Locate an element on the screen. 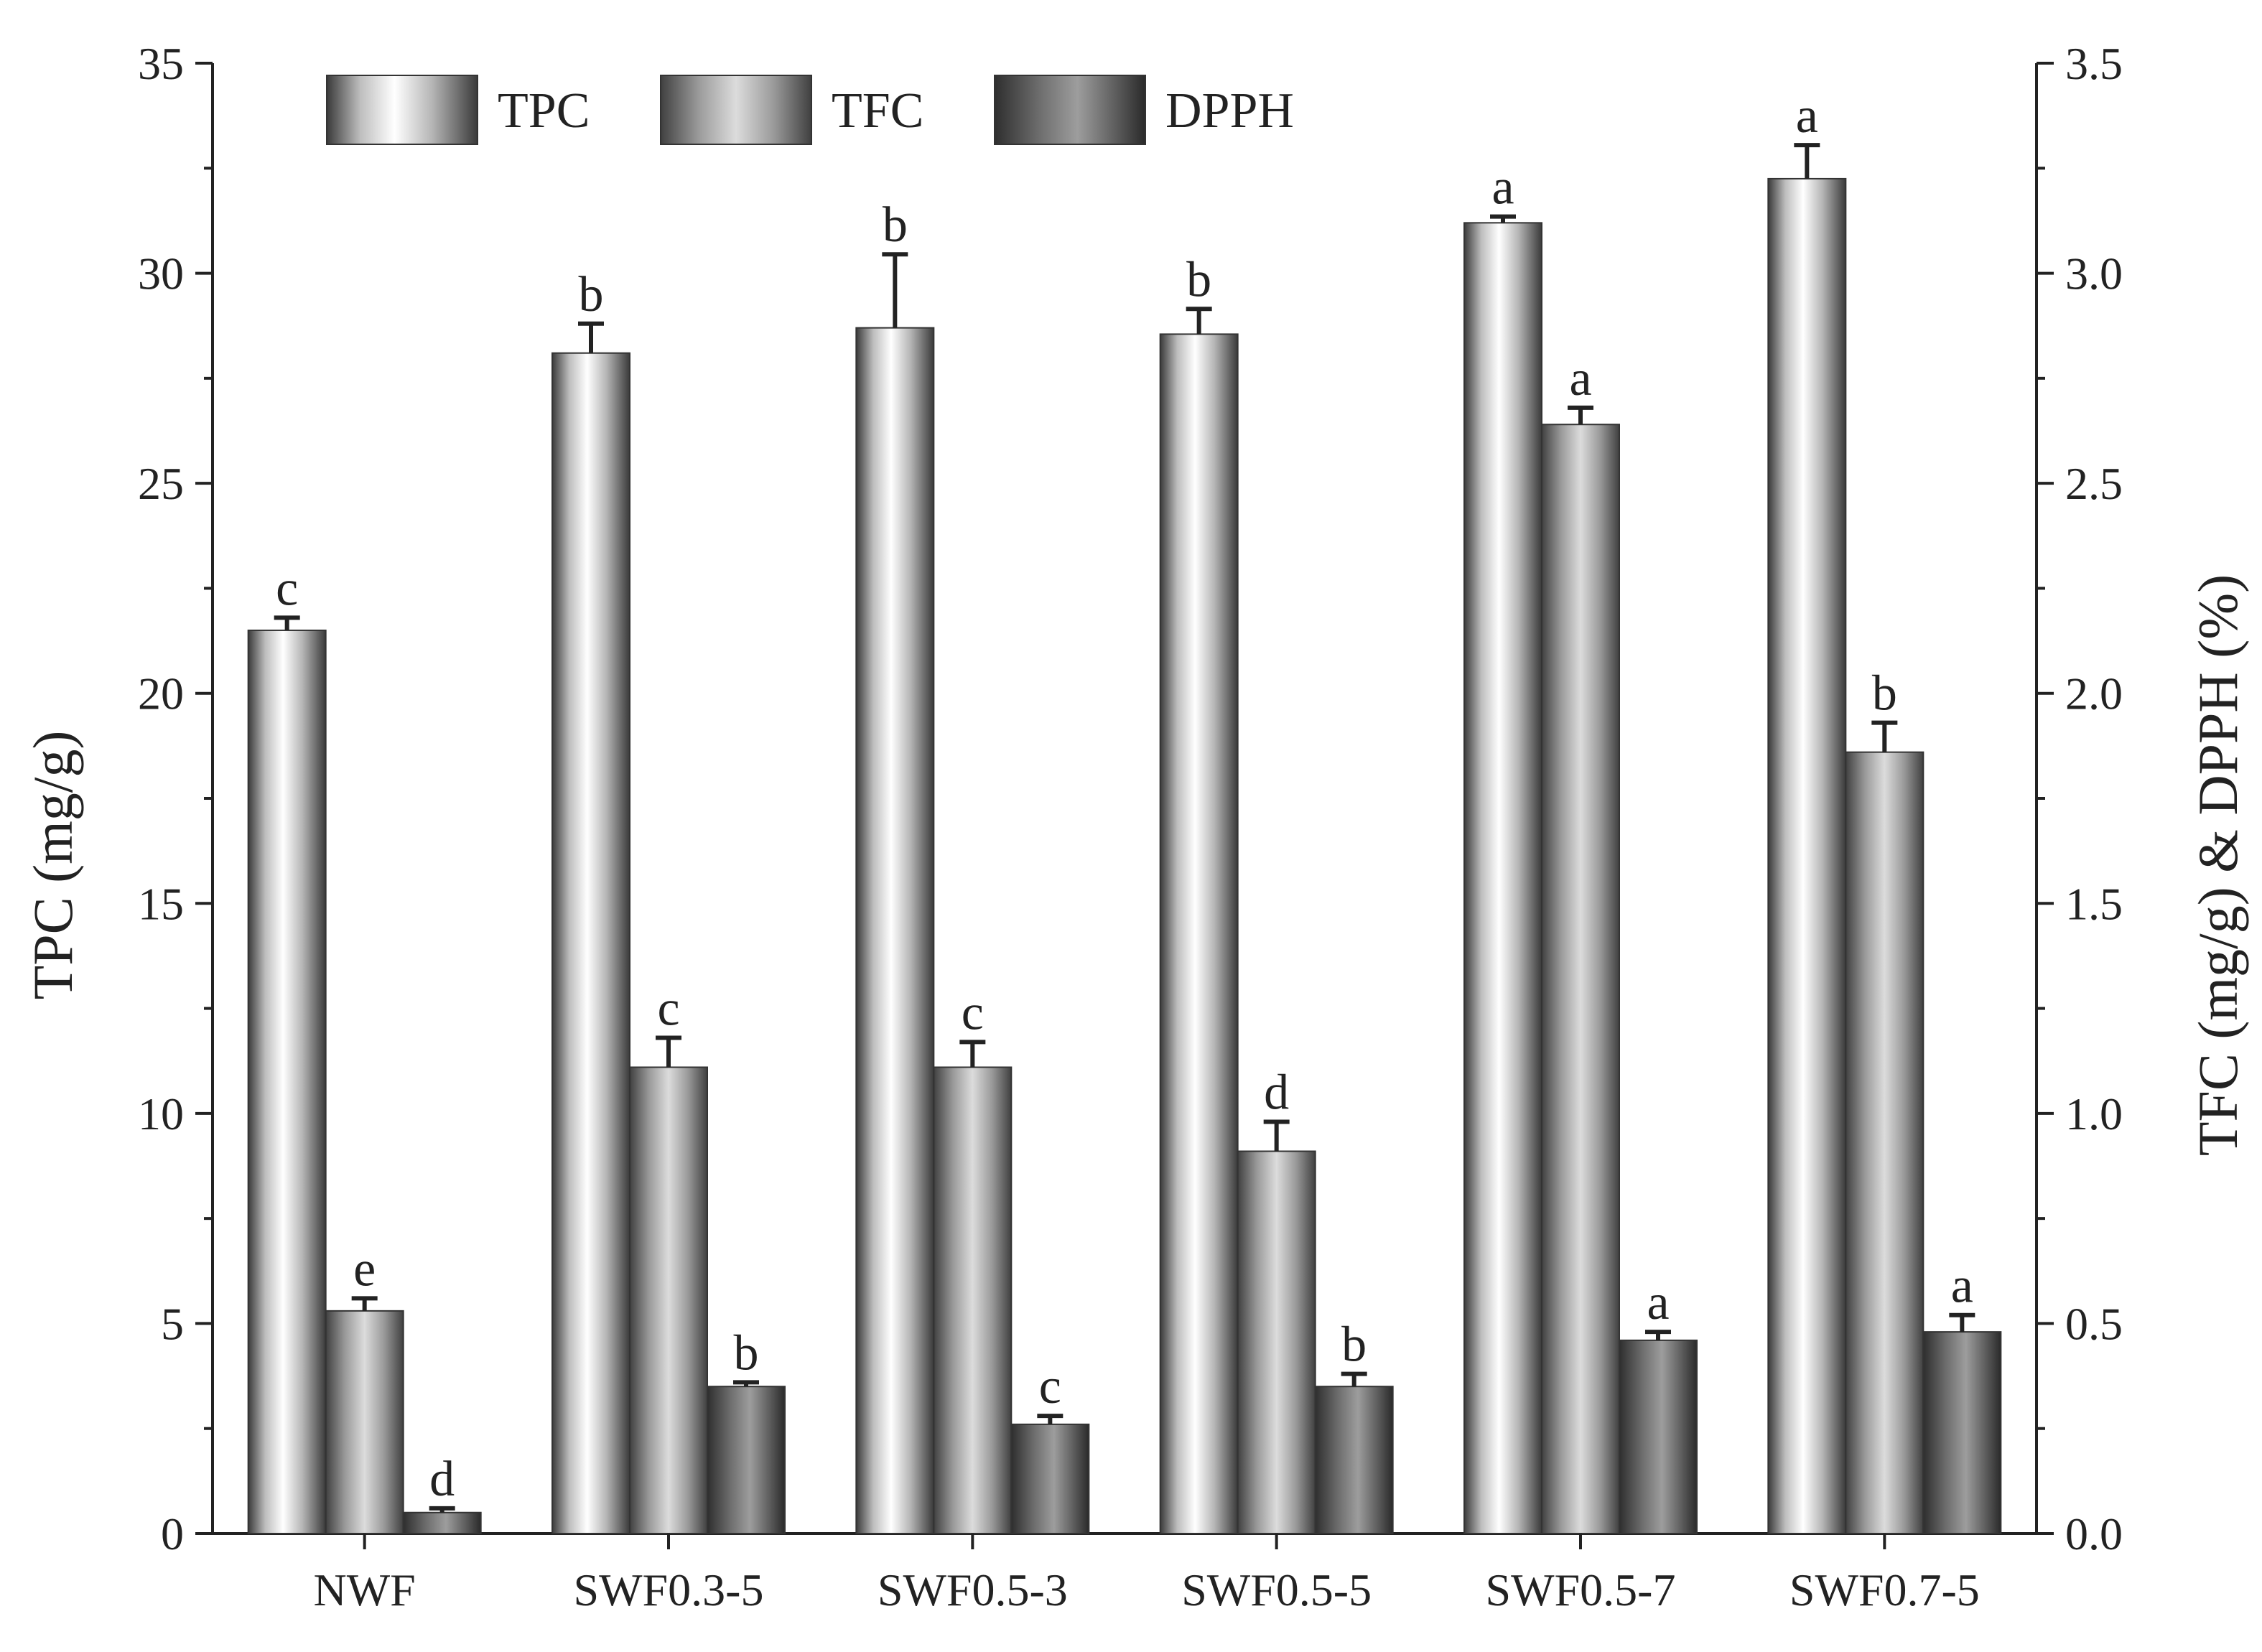 The image size is (2262, 1652). legend-label: TPC is located at coordinates (544, 111).